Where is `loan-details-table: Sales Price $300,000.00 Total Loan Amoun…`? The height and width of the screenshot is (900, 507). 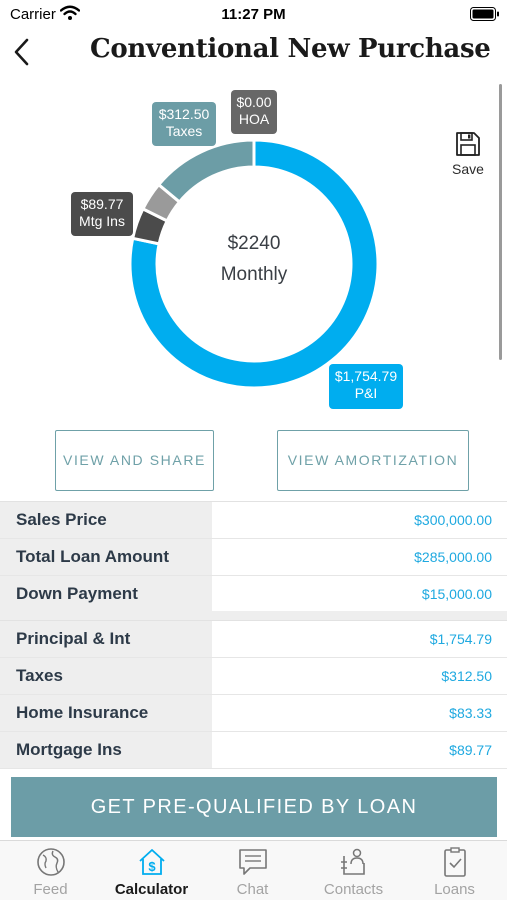 loan-details-table: Sales Price $300,000.00 Total Loan Amoun… is located at coordinates (253, 557).